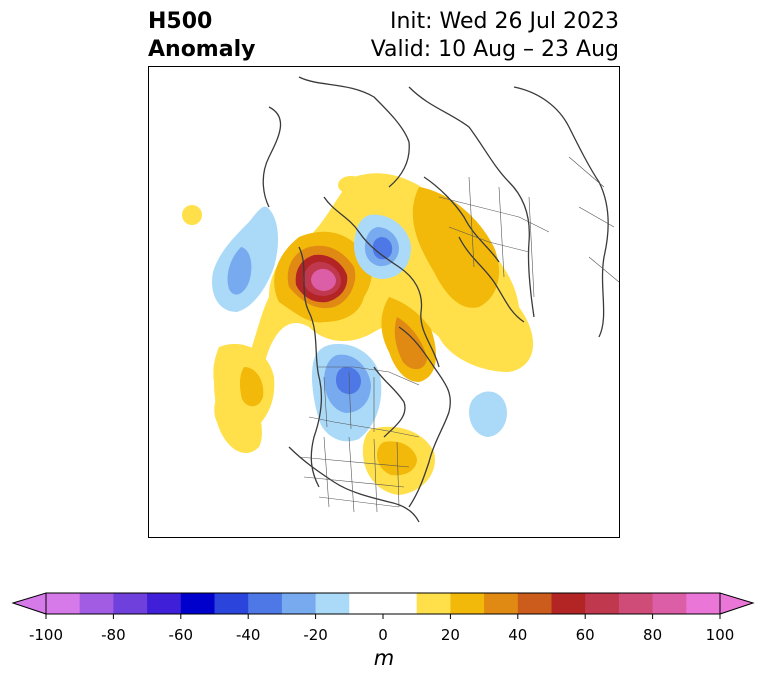  What do you see at coordinates (384, 658) in the screenshot?
I see `colorbar-unit: m` at bounding box center [384, 658].